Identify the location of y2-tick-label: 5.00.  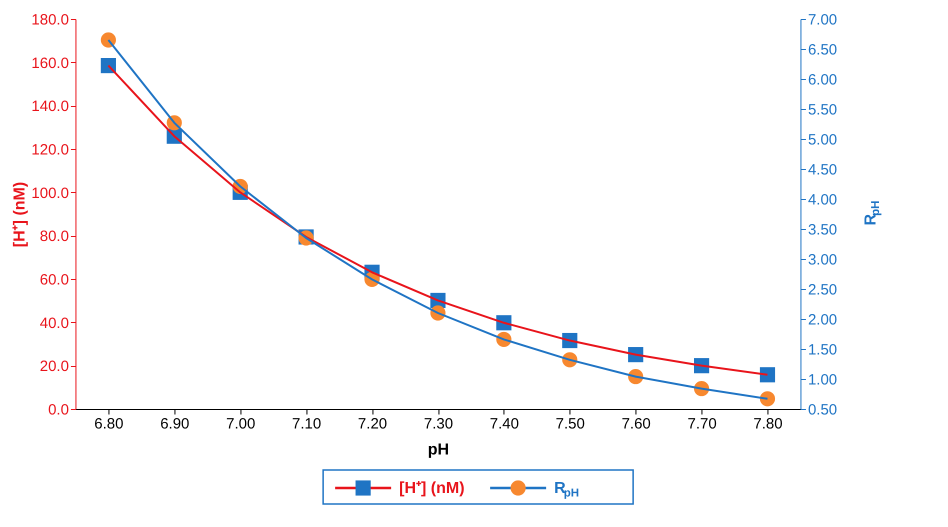
(823, 140).